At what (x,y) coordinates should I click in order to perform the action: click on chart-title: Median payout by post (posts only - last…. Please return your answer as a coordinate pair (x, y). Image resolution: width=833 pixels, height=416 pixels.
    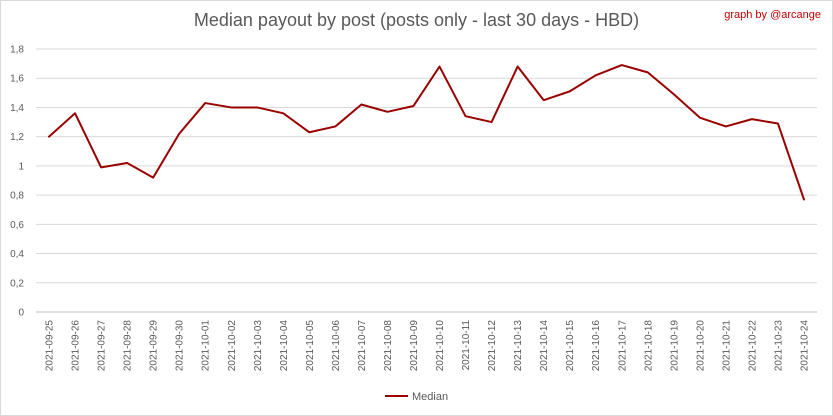
    Looking at the image, I should click on (416, 20).